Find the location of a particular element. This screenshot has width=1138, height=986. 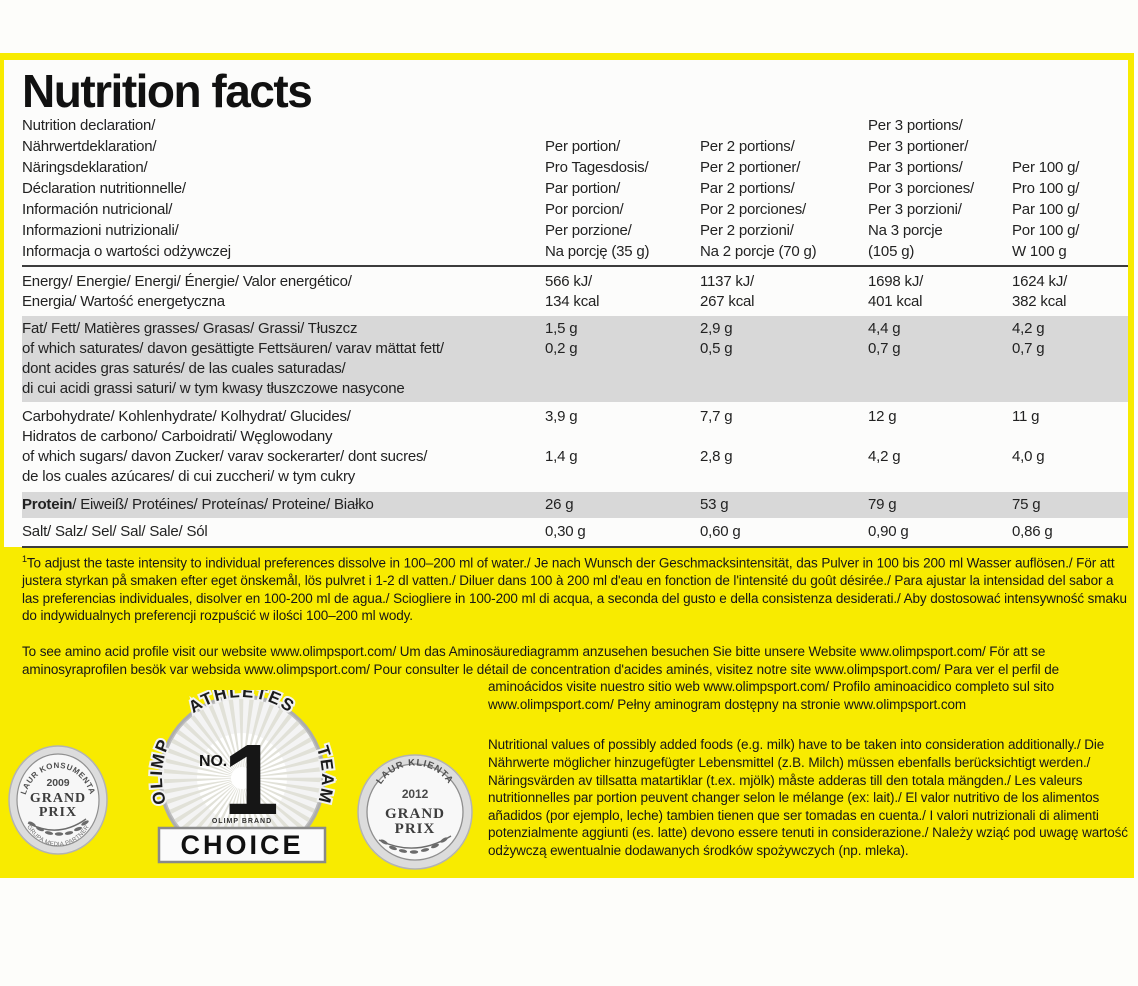

laur-klienta-2012-badge: LAUR KLIENTA 2012 GRAND PRIX is located at coordinates (415, 812).